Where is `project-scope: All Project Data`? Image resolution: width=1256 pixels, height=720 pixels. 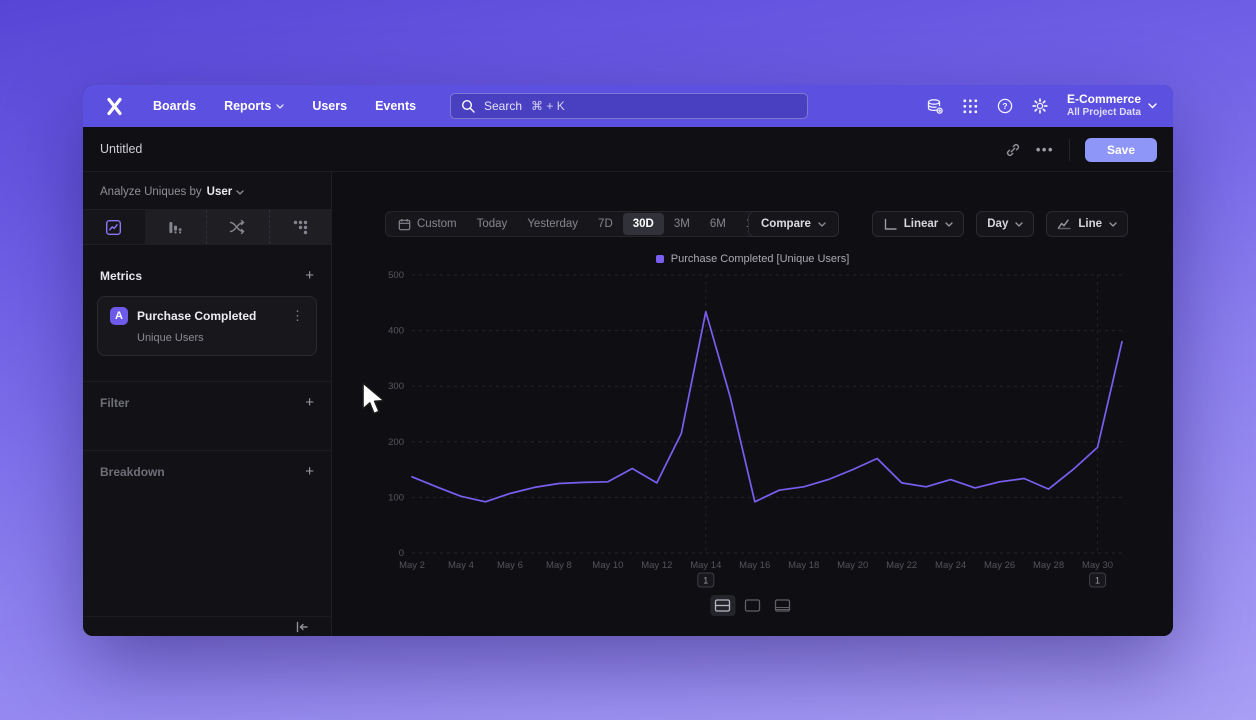
project-scope: All Project Data is located at coordinates (1103, 113).